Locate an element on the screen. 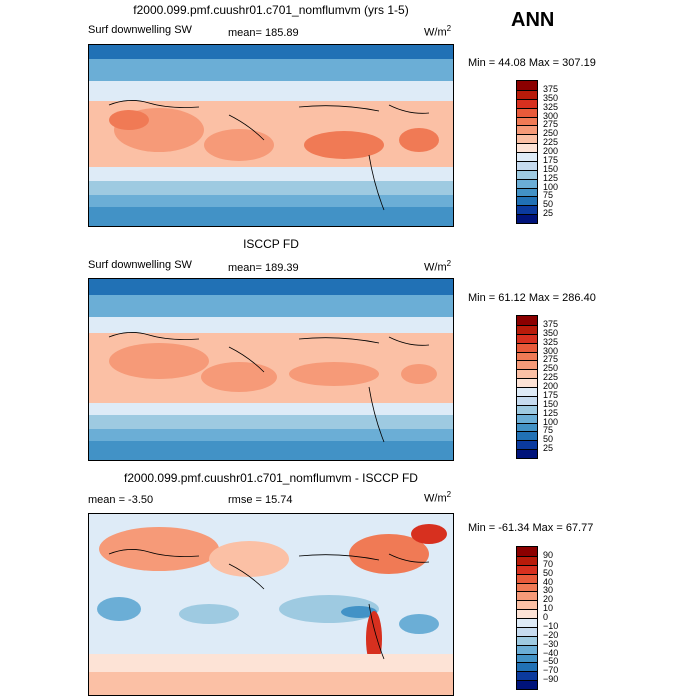 The width and height of the screenshot is (700, 700). panel-3-minmax: Min = -61.34 Max = 67.77 is located at coordinates (531, 528).